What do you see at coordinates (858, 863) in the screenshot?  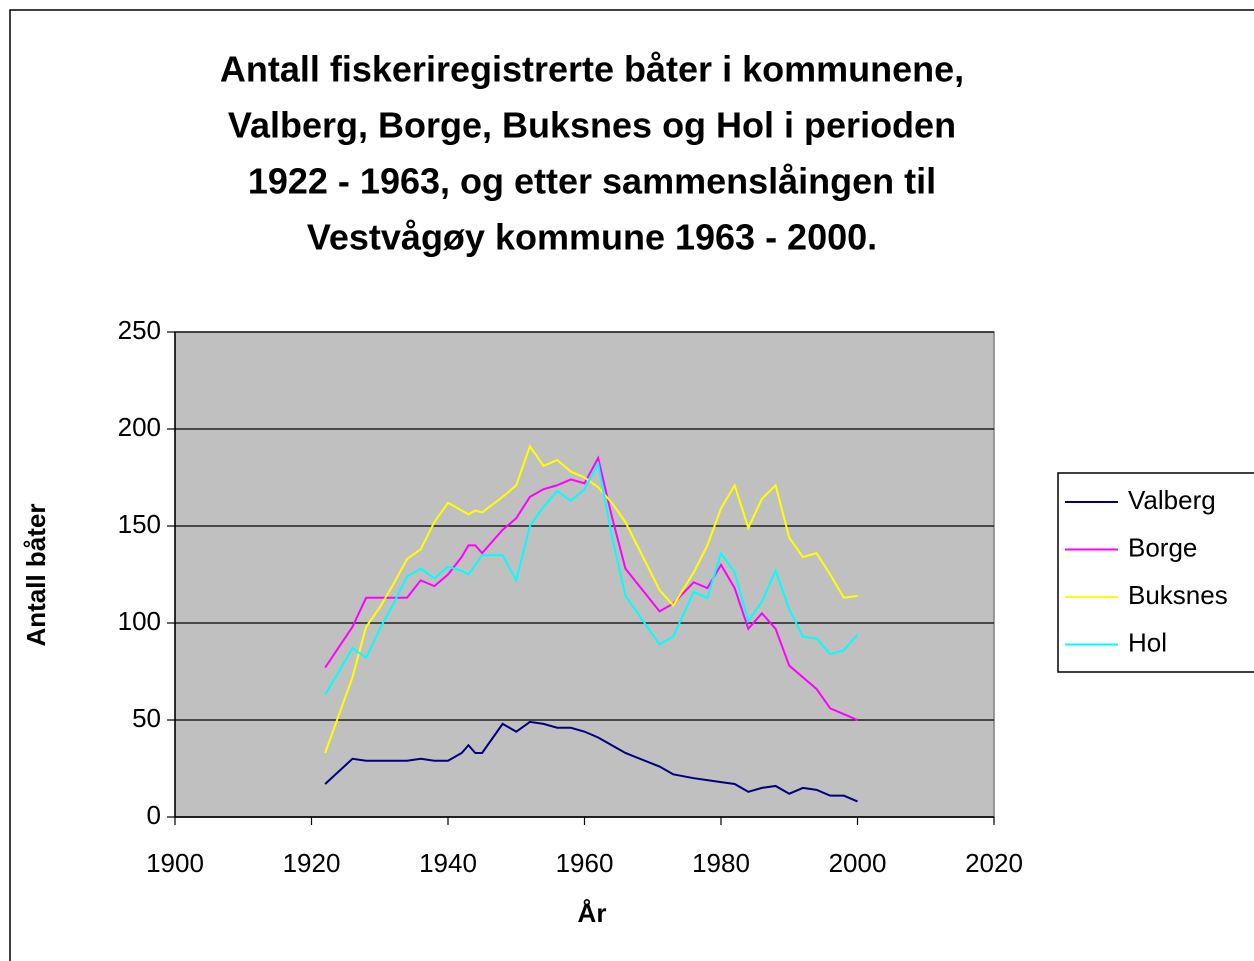 I see `x-tick-label: 2000` at bounding box center [858, 863].